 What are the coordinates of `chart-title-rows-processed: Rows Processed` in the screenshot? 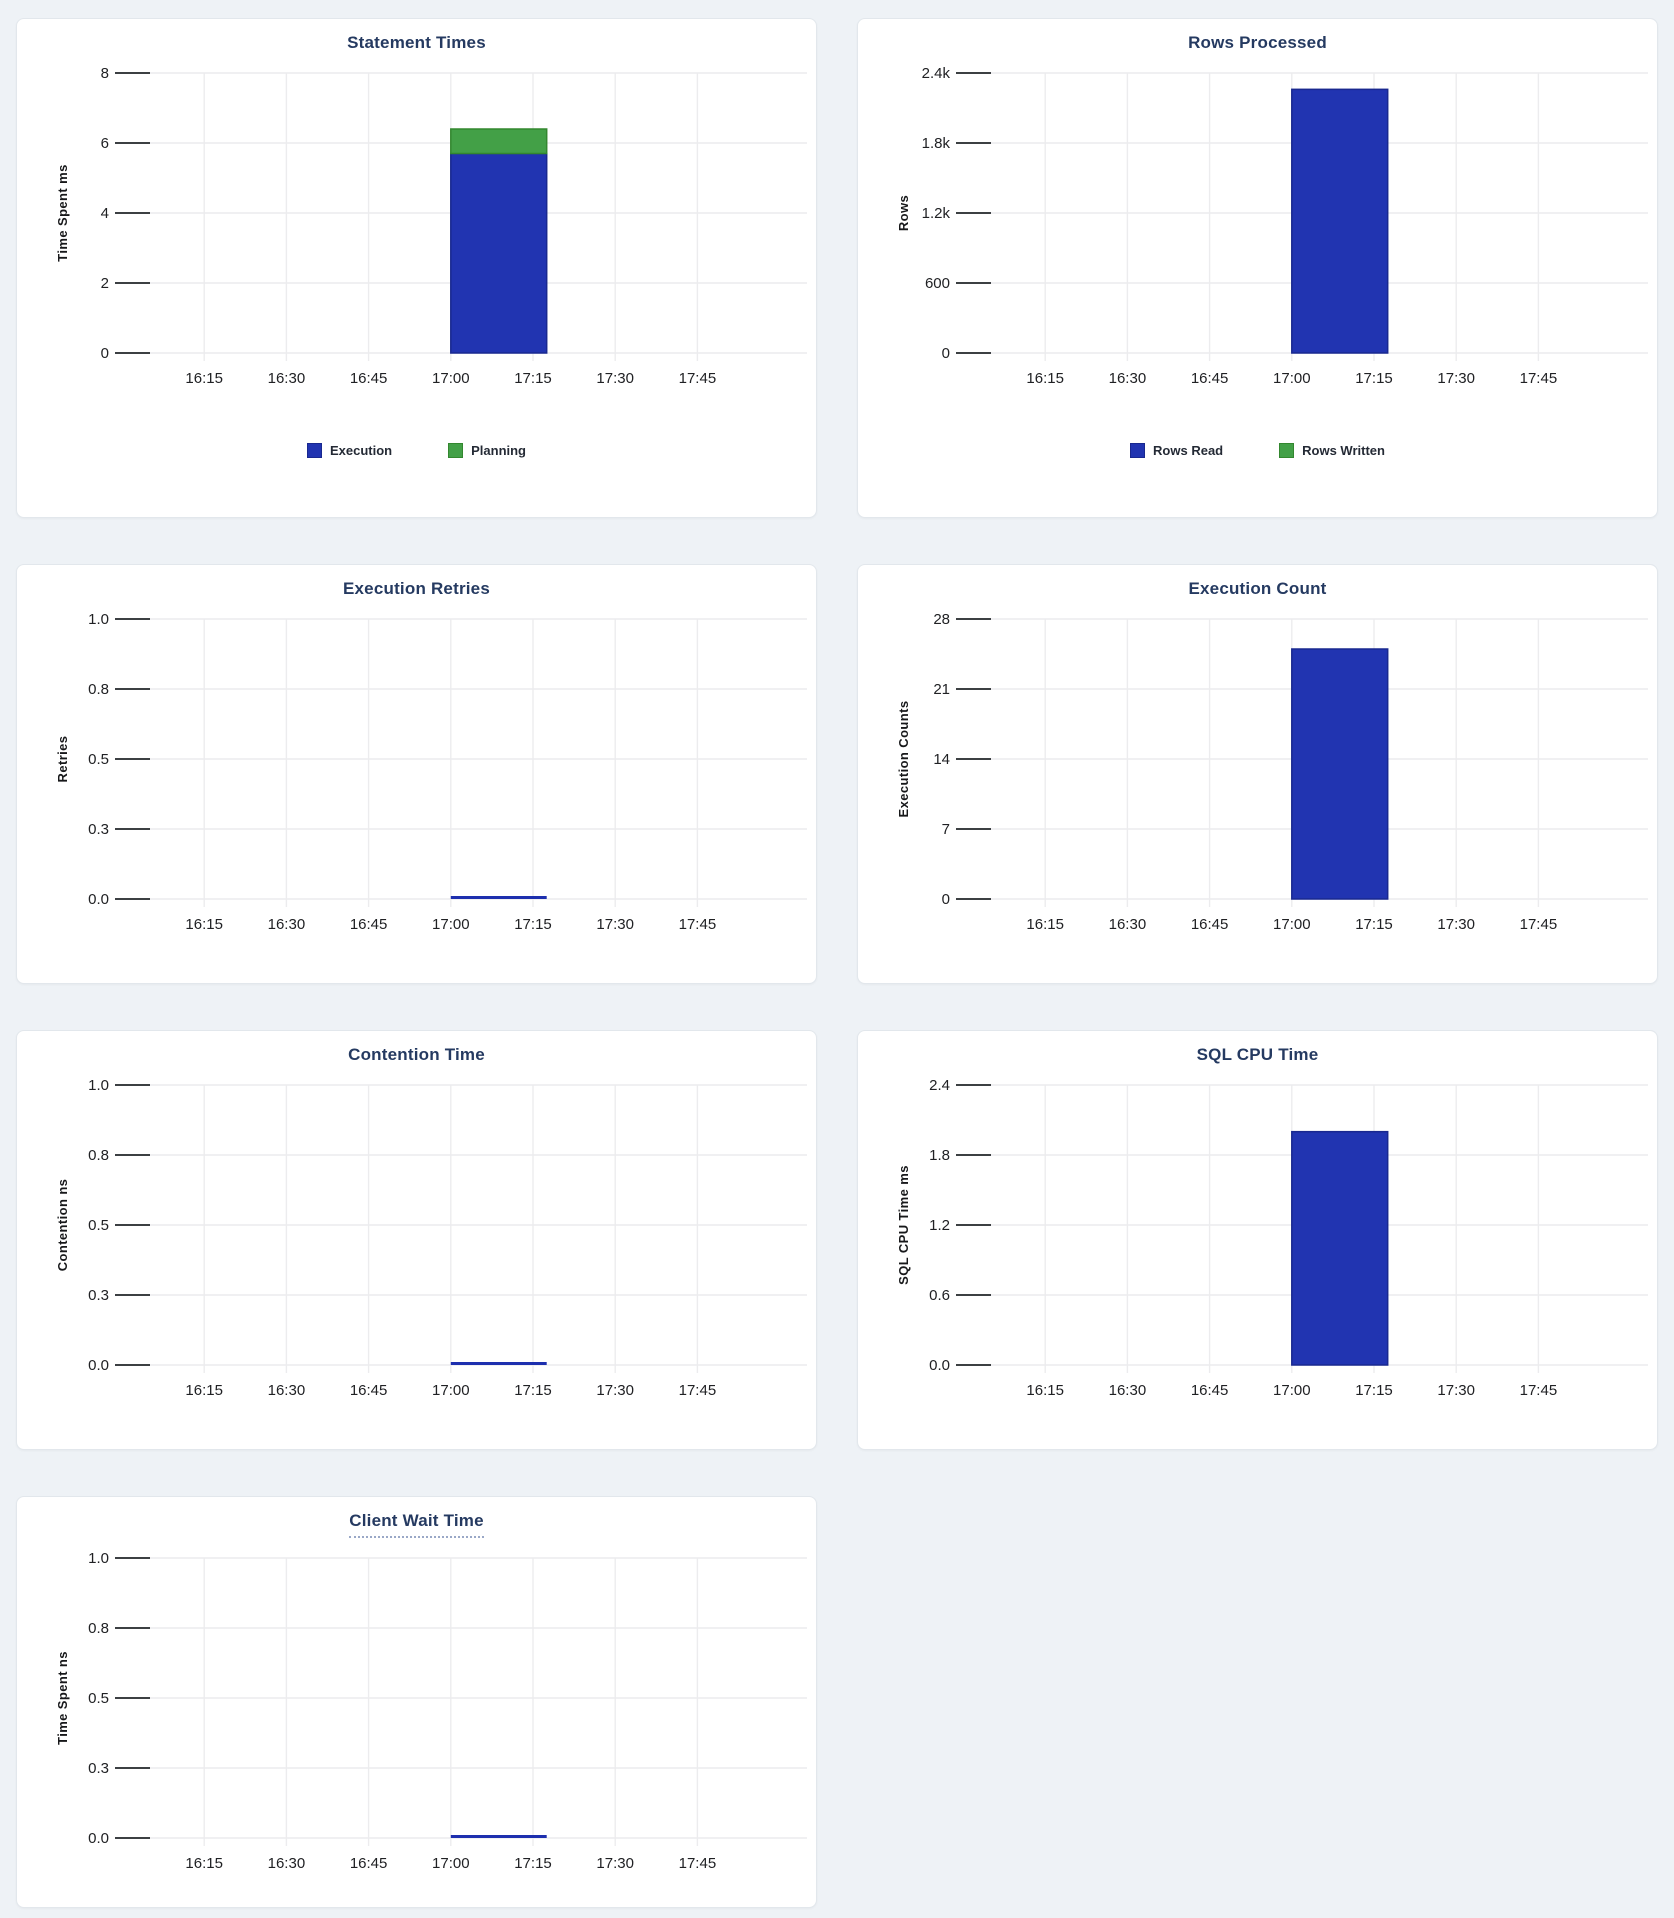 It's located at (1257, 42).